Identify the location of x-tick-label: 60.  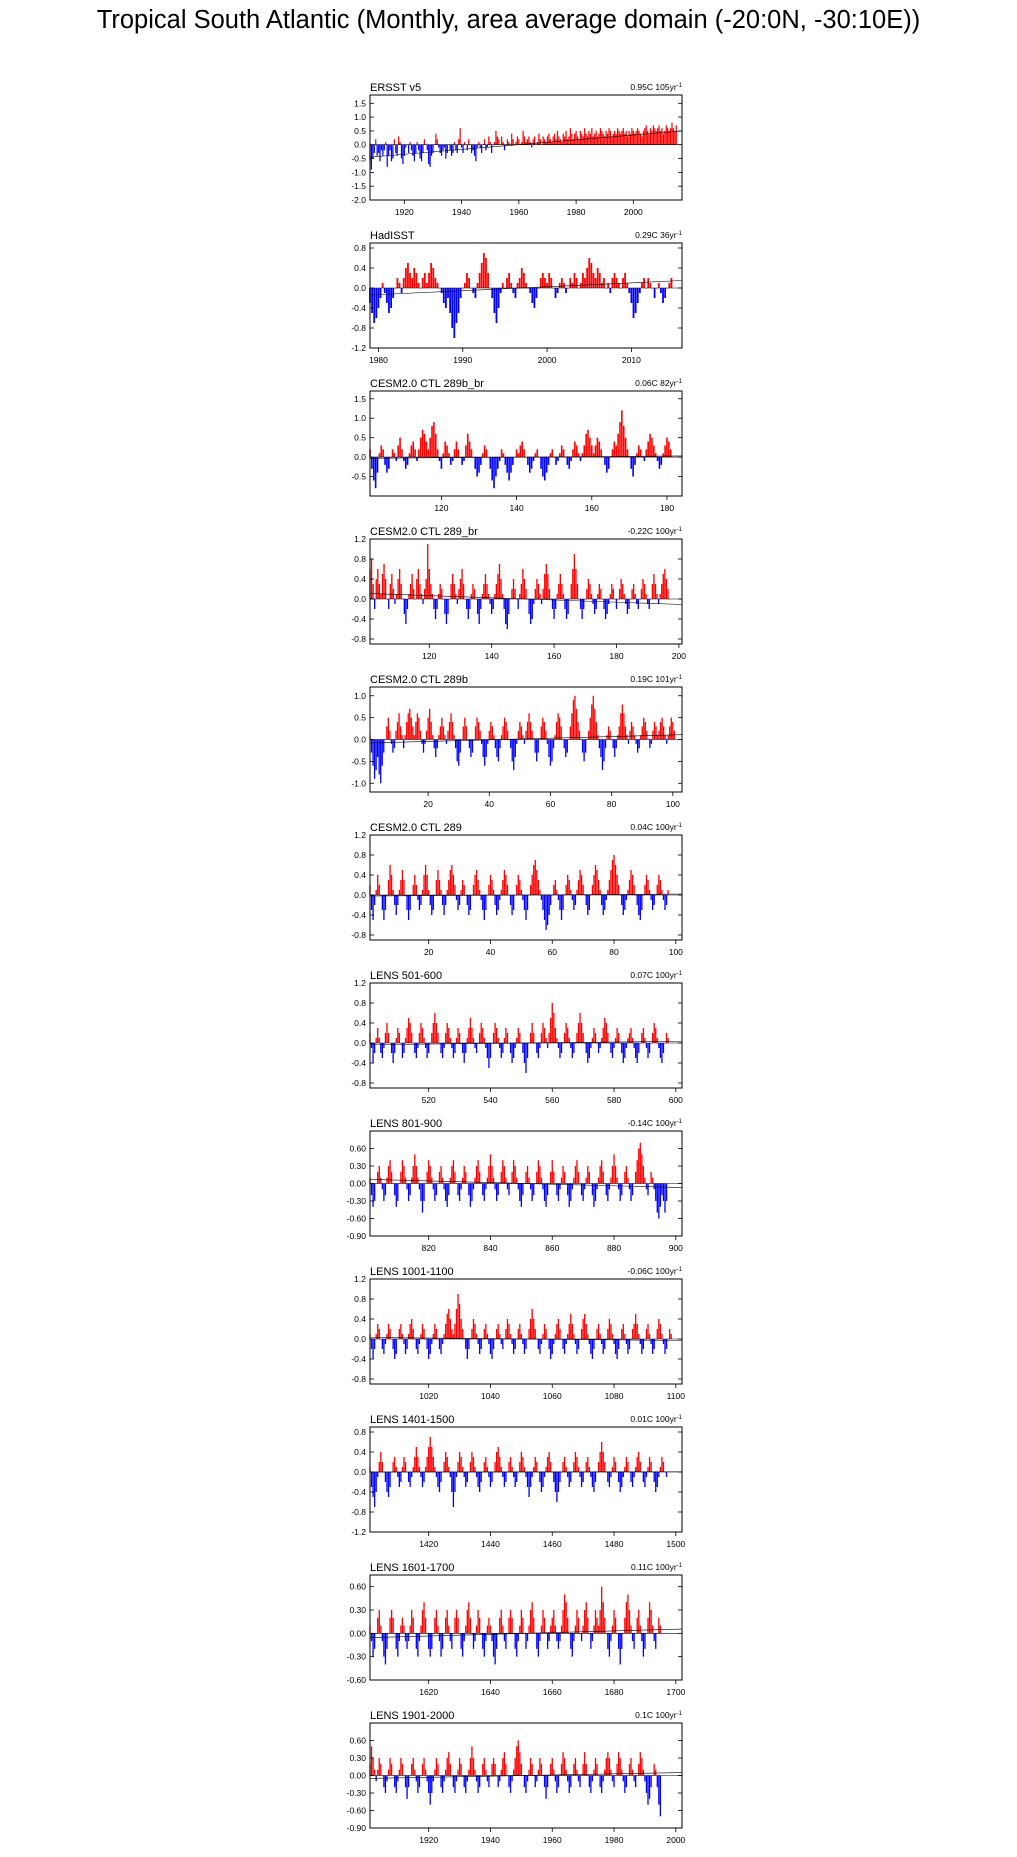
(551, 804).